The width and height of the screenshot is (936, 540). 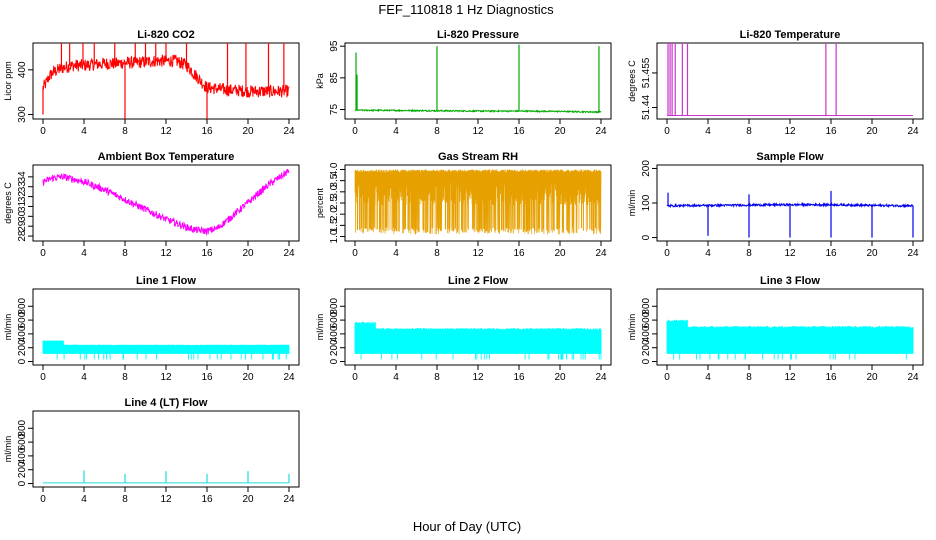 What do you see at coordinates (467, 526) in the screenshot?
I see `figure-x-label: Hour of Day (UTC)` at bounding box center [467, 526].